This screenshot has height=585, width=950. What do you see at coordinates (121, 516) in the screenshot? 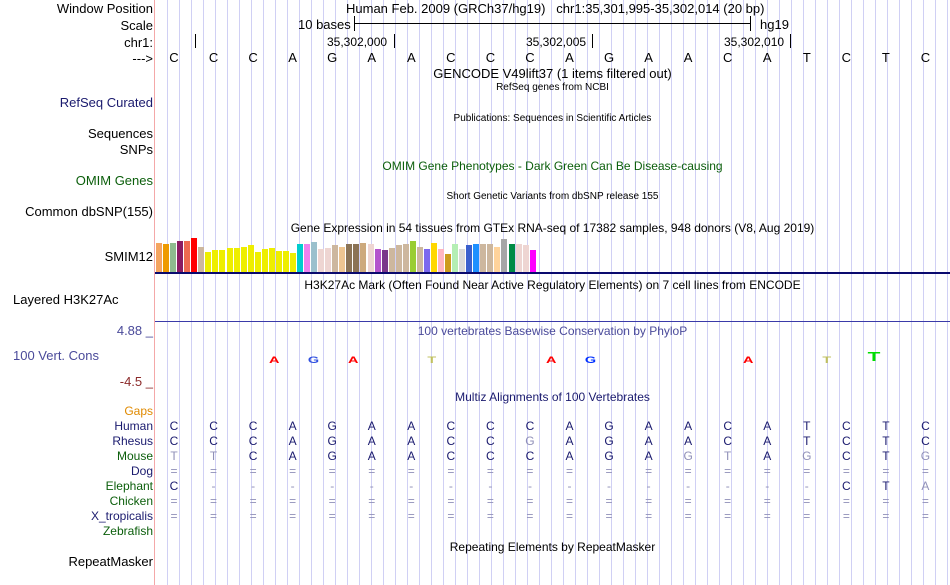
I see `species-label-x_tropicalis: X_tropicalis` at bounding box center [121, 516].